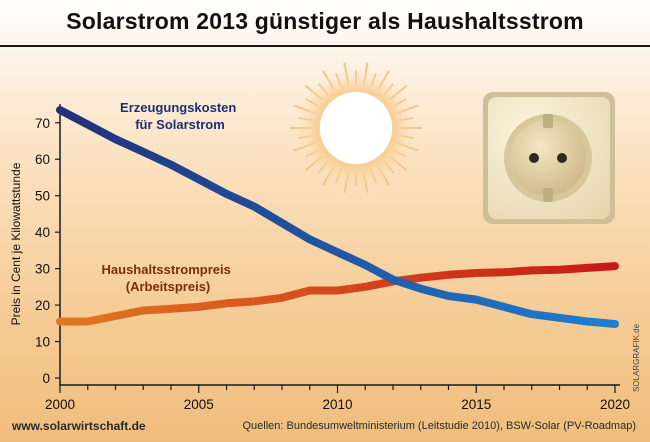 The image size is (650, 442). What do you see at coordinates (549, 158) in the screenshot?
I see `power-socket-icon` at bounding box center [549, 158].